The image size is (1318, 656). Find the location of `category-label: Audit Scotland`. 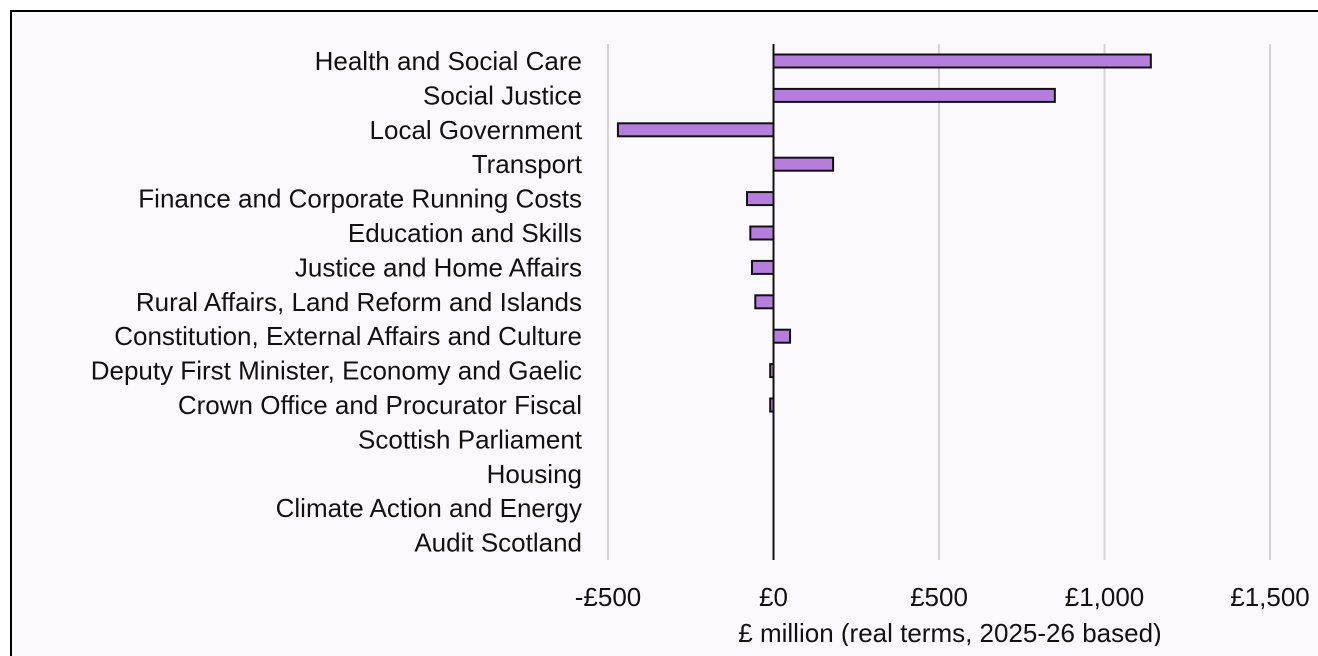

category-label: Audit Scotland is located at coordinates (498, 543).